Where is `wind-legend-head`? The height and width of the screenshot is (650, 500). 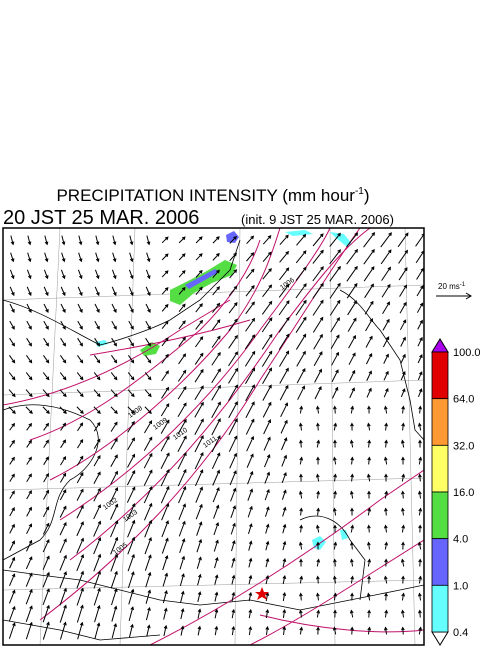 wind-legend-head is located at coordinates (468, 296).